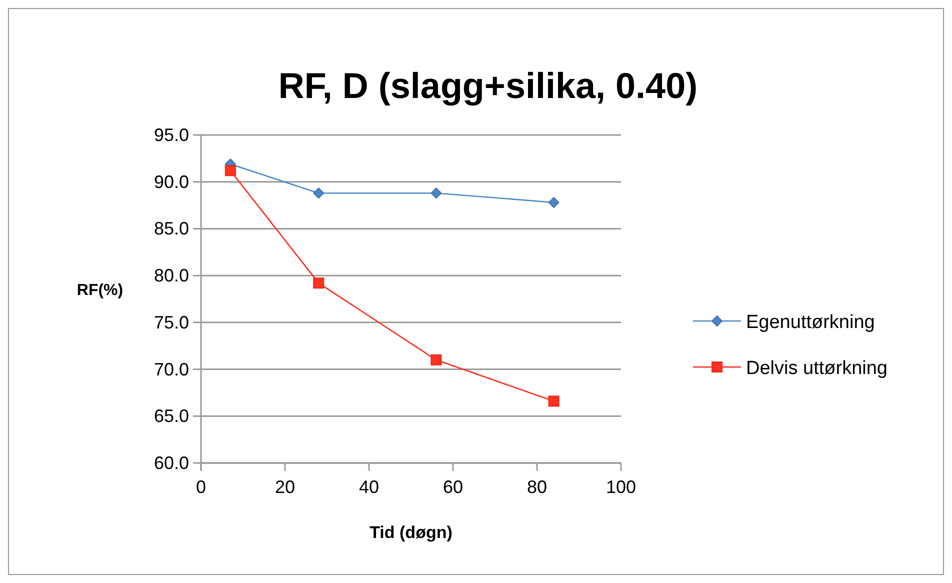 The image size is (952, 583). What do you see at coordinates (171, 135) in the screenshot?
I see `y-tick-label: 95.0` at bounding box center [171, 135].